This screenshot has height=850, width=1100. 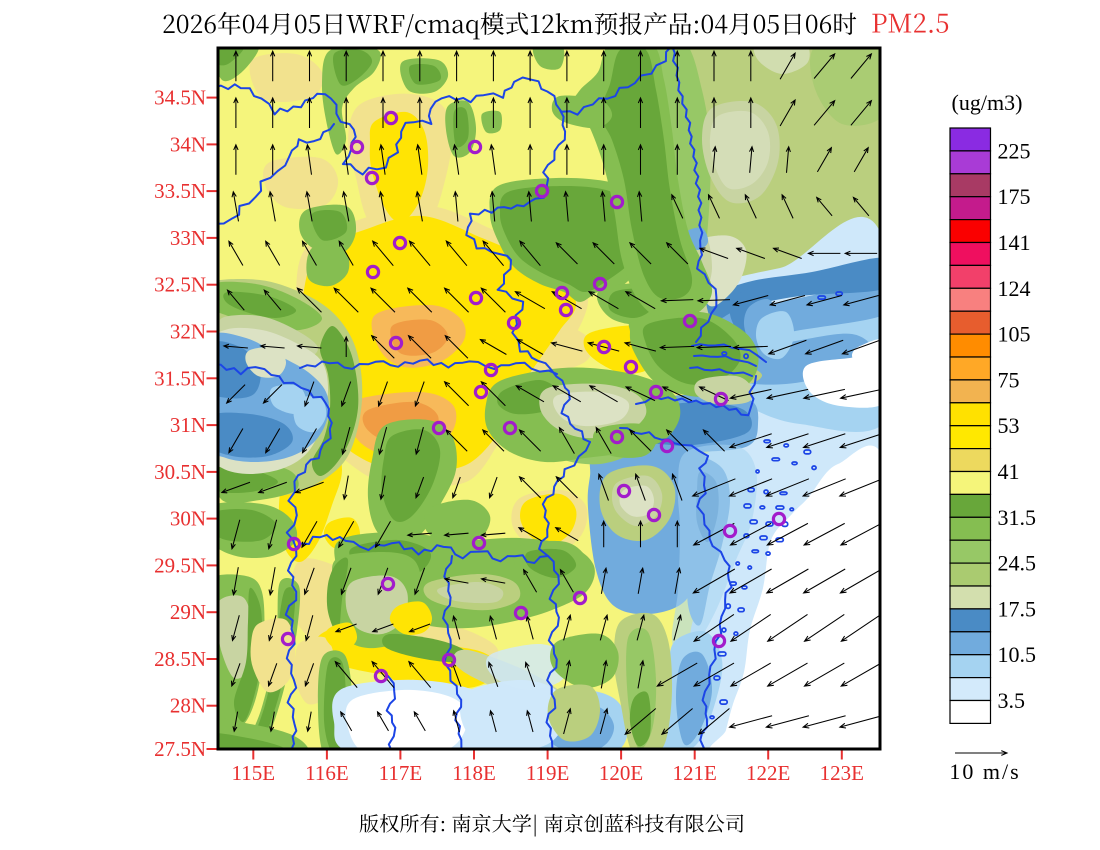 I want to click on svg-text: 10 m/s, so click(x=984, y=771).